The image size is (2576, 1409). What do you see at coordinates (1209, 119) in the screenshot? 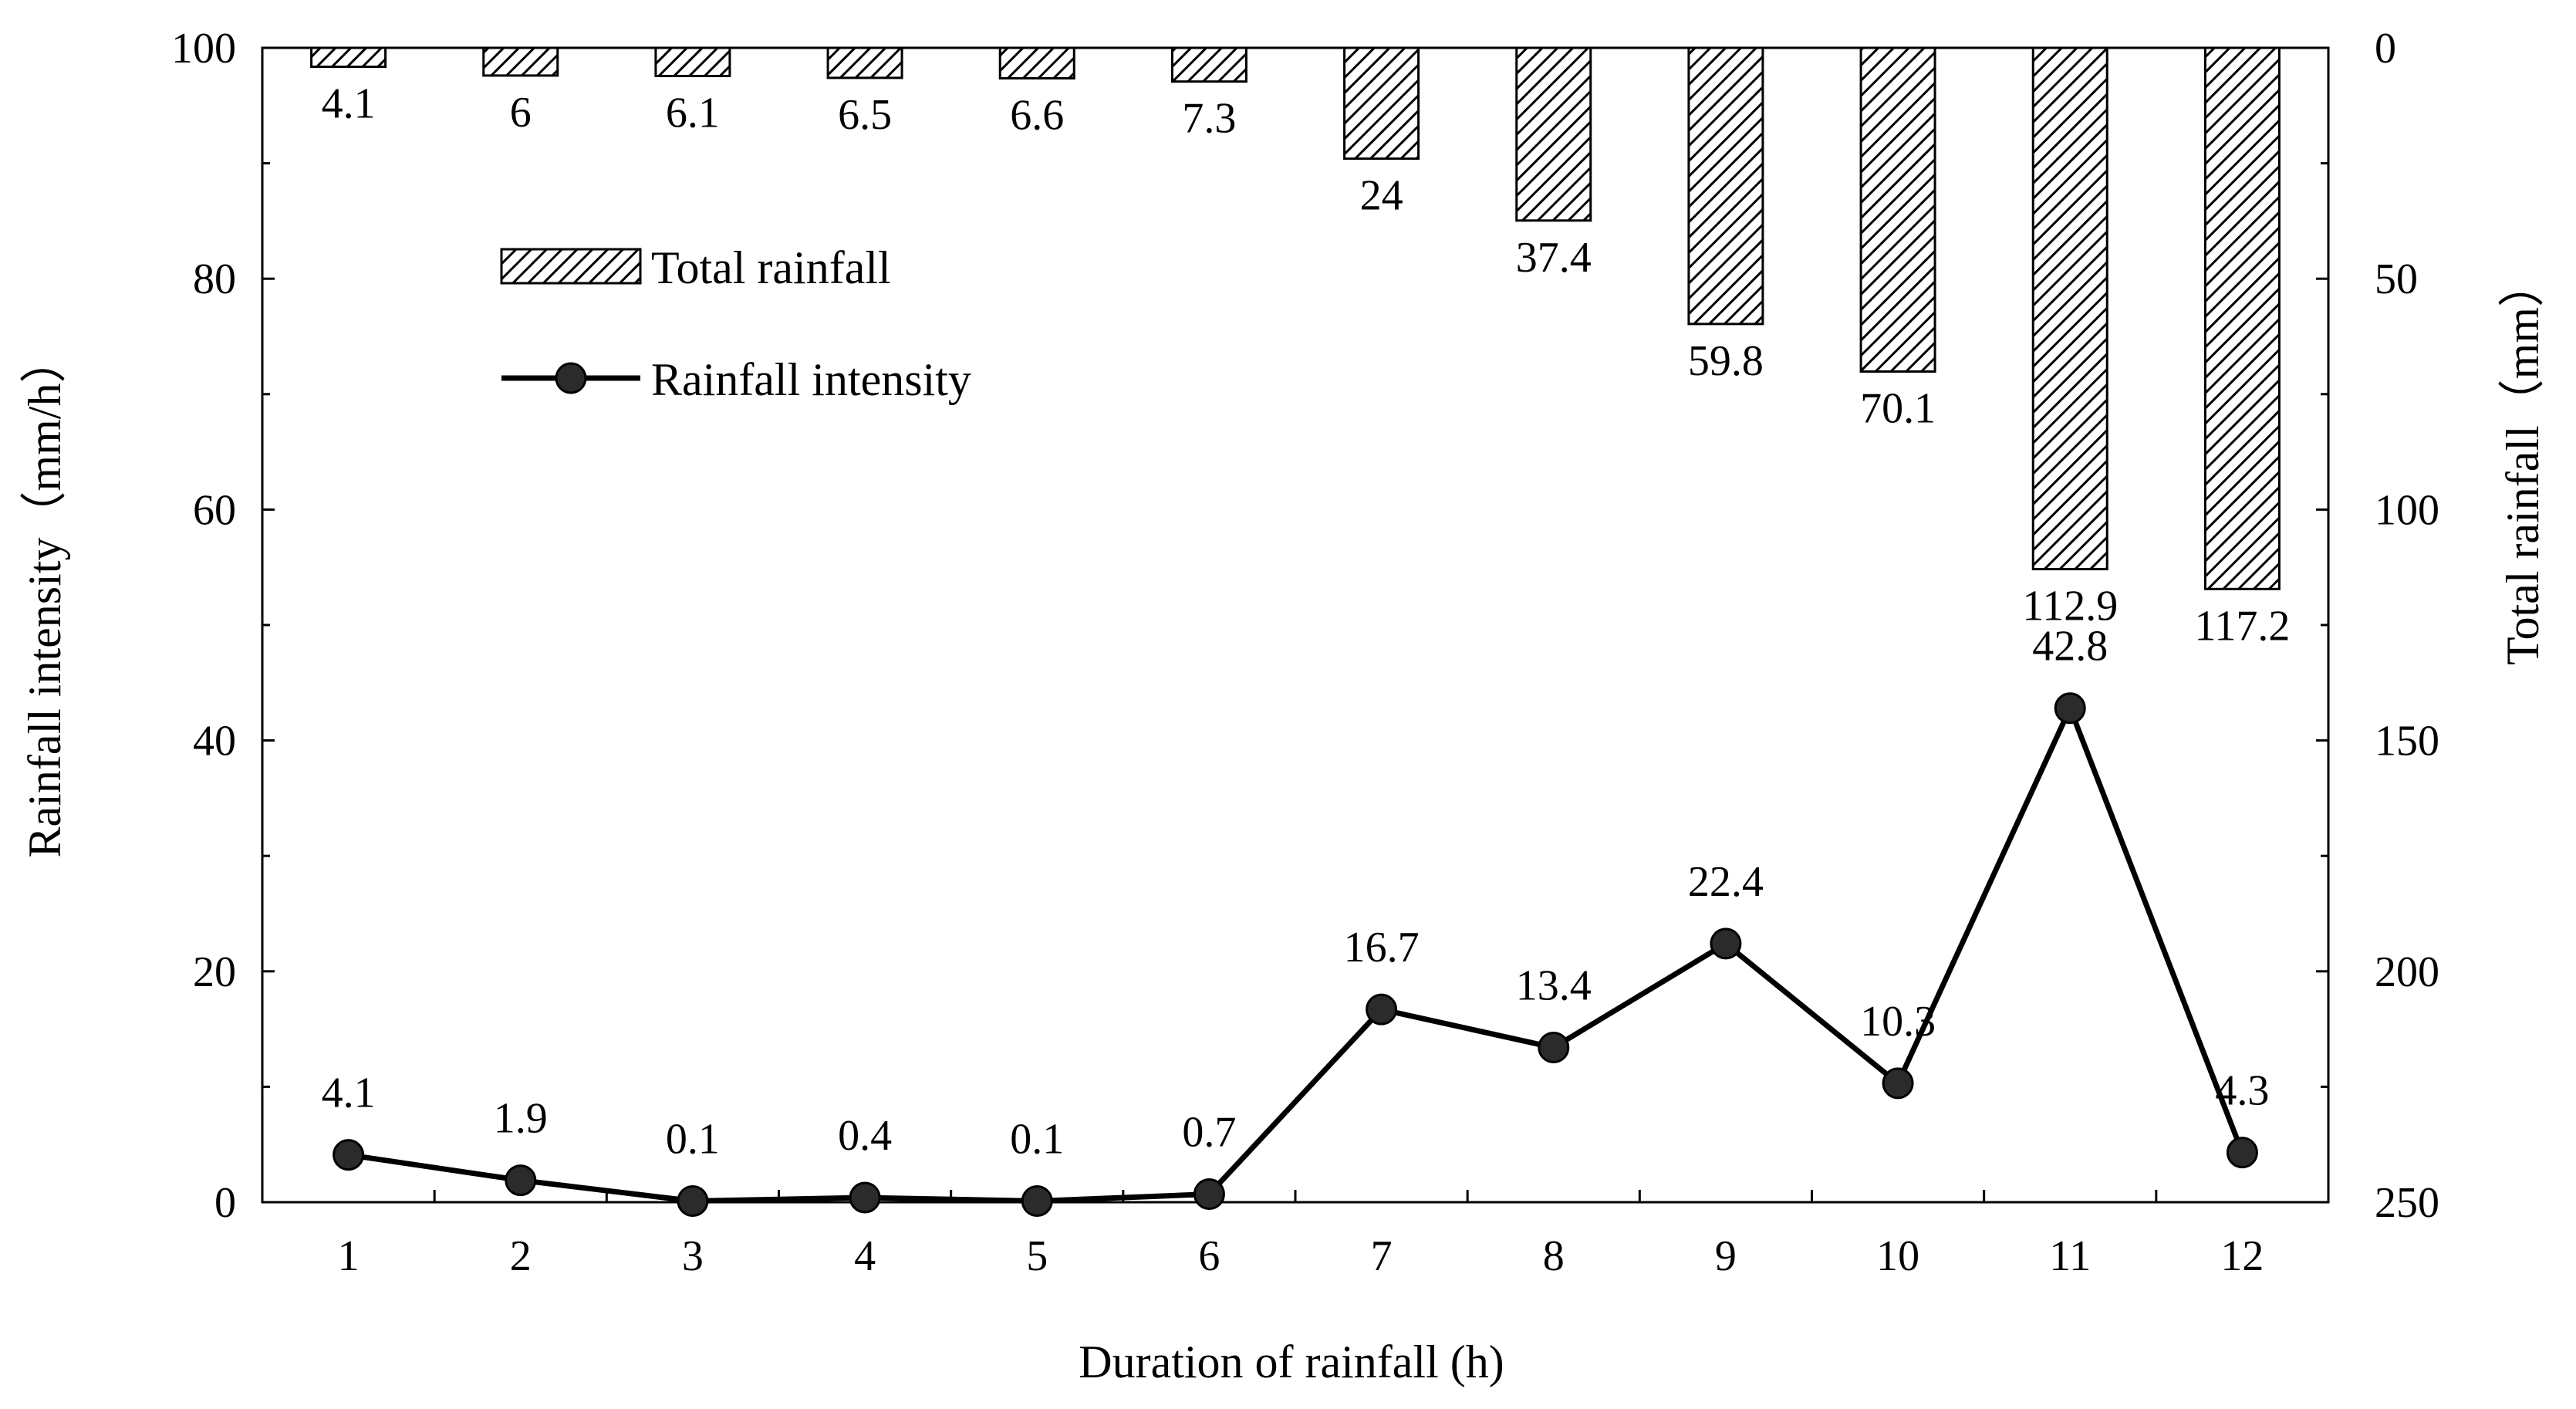
I see `bar-label-6: 7.3` at bounding box center [1209, 119].